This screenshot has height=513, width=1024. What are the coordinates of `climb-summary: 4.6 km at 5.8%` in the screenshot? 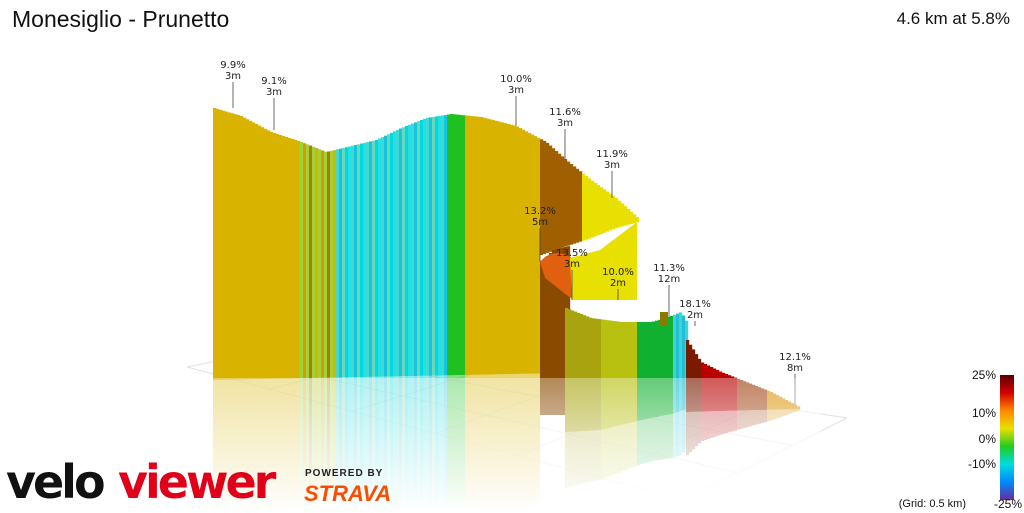 It's located at (953, 18).